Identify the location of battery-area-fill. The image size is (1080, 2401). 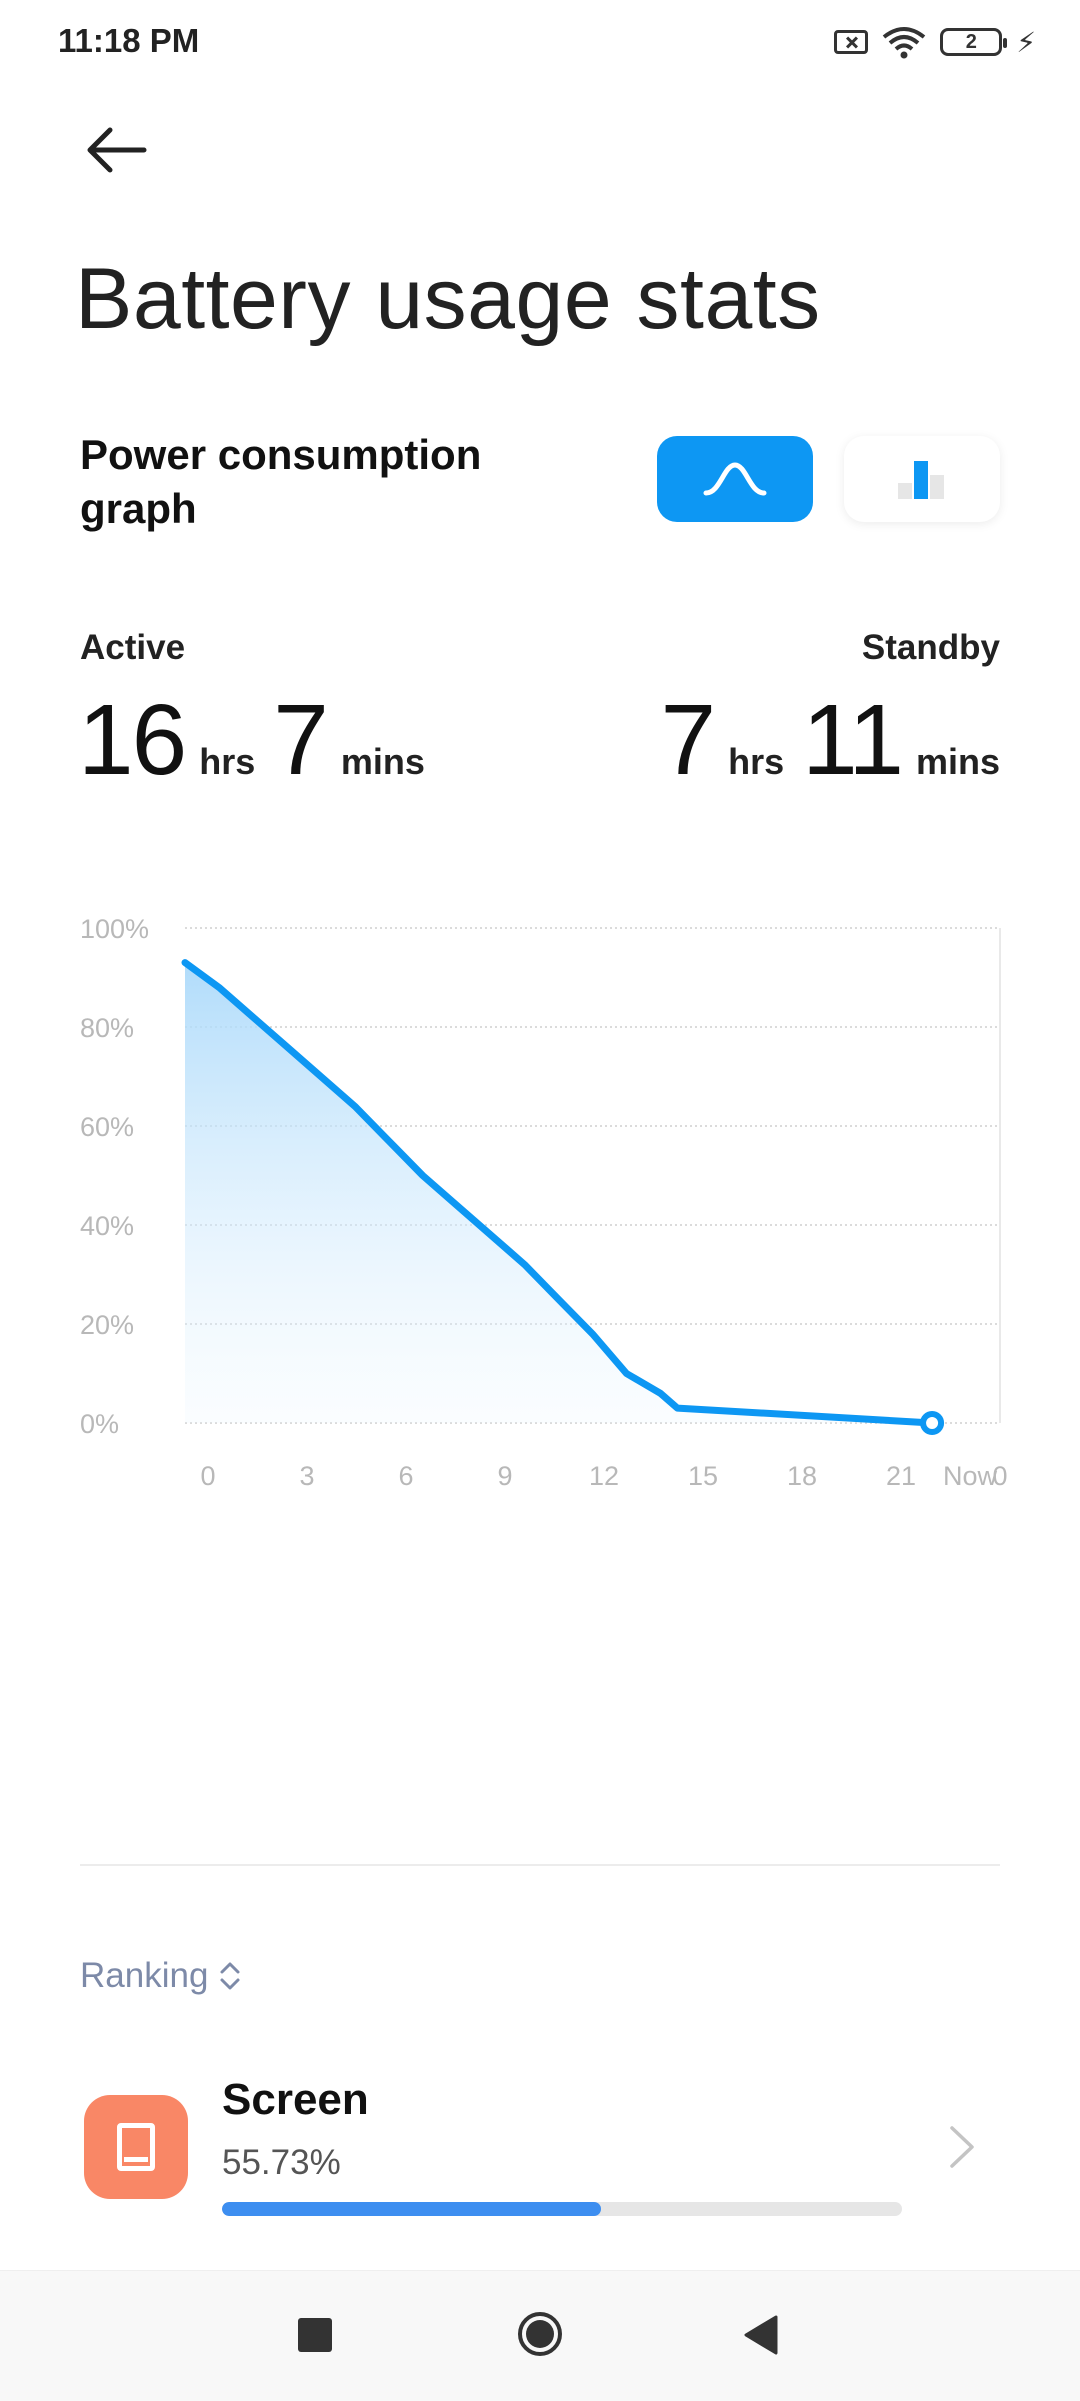
(559, 1192).